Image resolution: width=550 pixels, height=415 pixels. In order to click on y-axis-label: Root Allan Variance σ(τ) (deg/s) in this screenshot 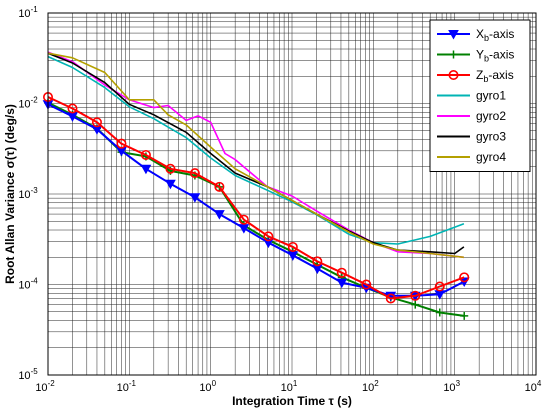, I will do `click(10, 194)`.